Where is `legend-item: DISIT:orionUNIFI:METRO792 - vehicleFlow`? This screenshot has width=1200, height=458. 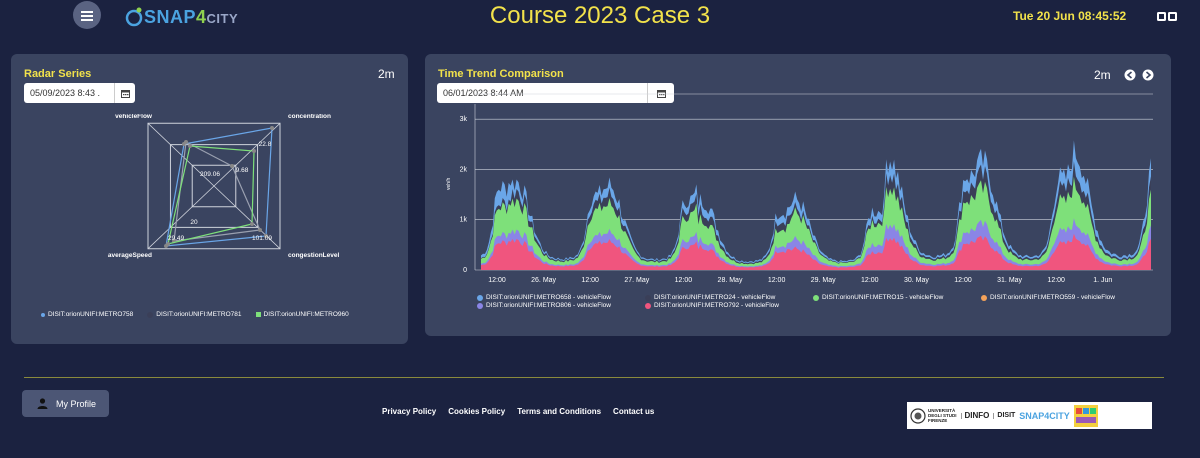 legend-item: DISIT:orionUNIFI:METRO792 - vehicleFlow is located at coordinates (724, 305).